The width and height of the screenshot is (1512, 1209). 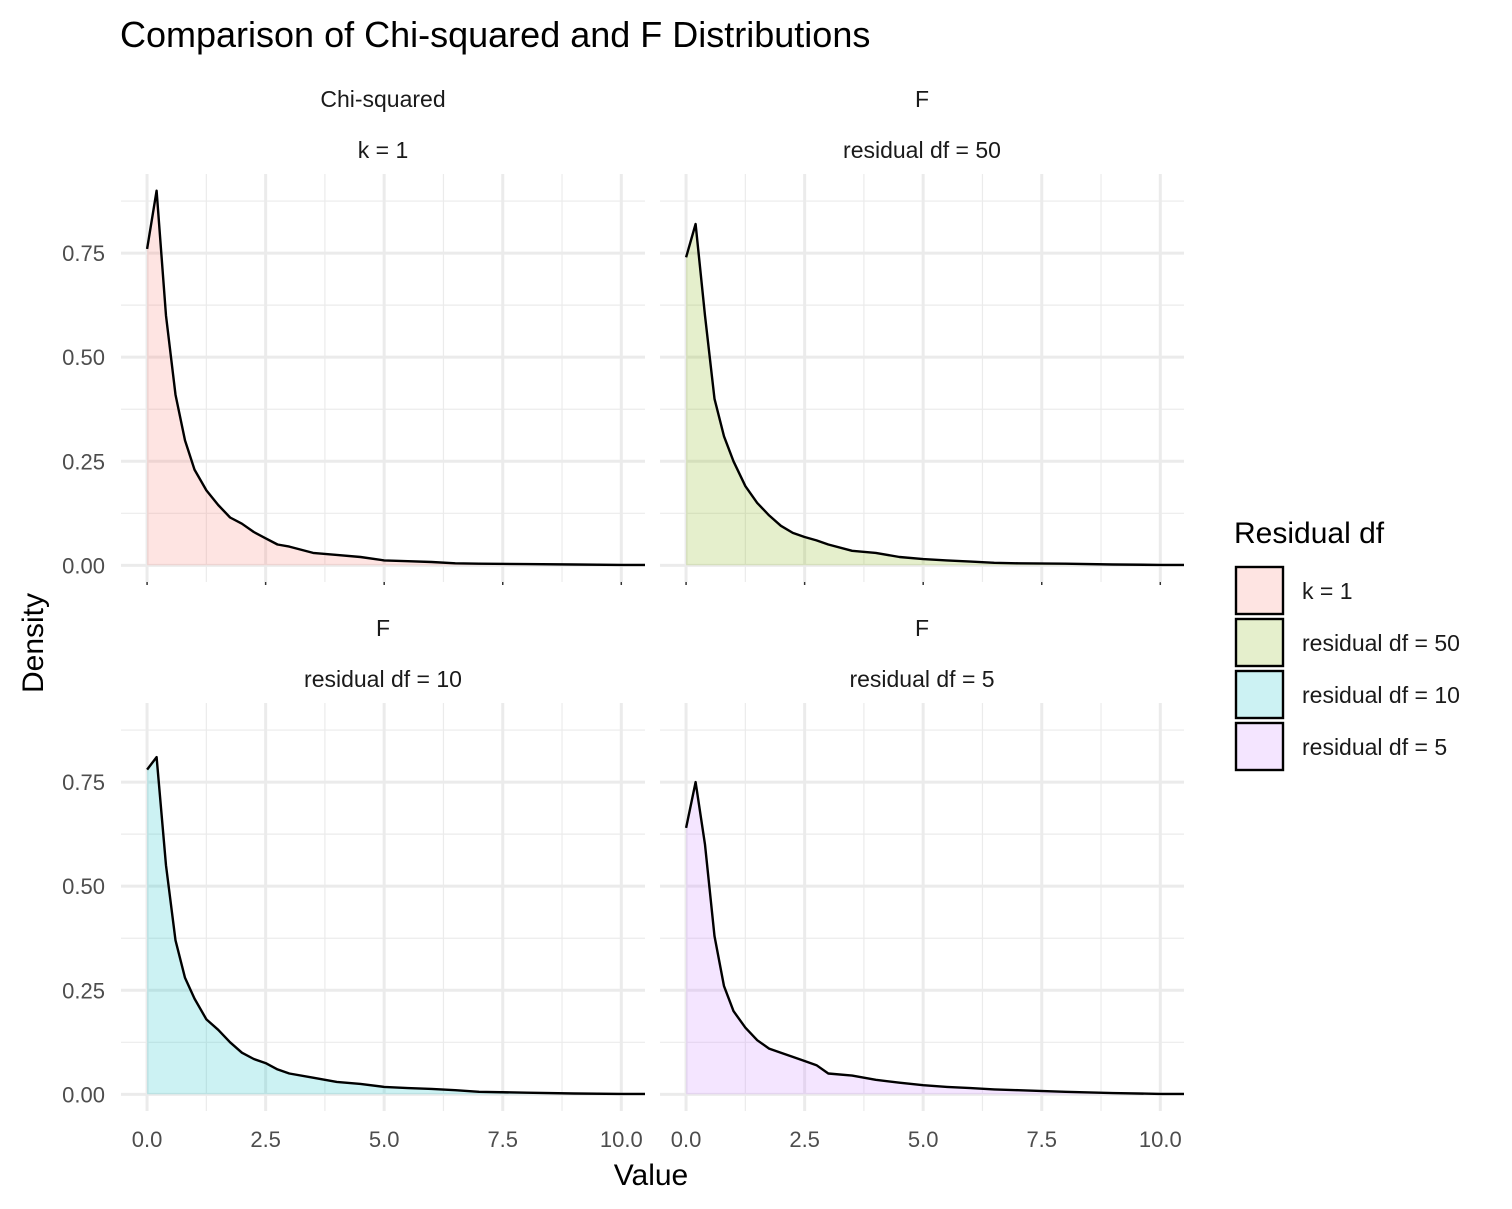 What do you see at coordinates (651, 1175) in the screenshot?
I see `x-axis-title: Value` at bounding box center [651, 1175].